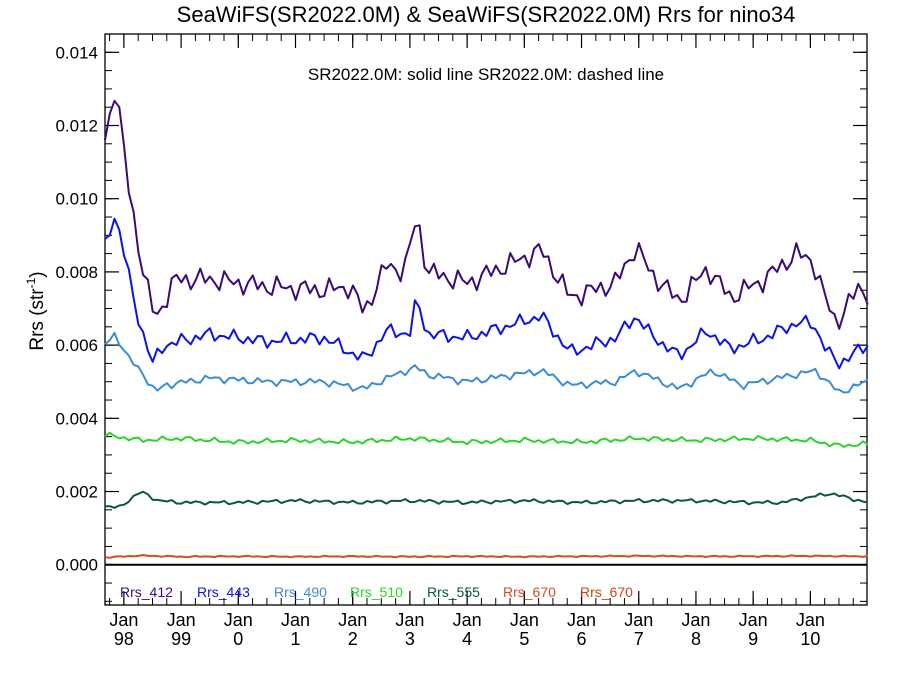 This screenshot has width=900, height=680. I want to click on x-tick-label-year: 6, so click(582, 639).